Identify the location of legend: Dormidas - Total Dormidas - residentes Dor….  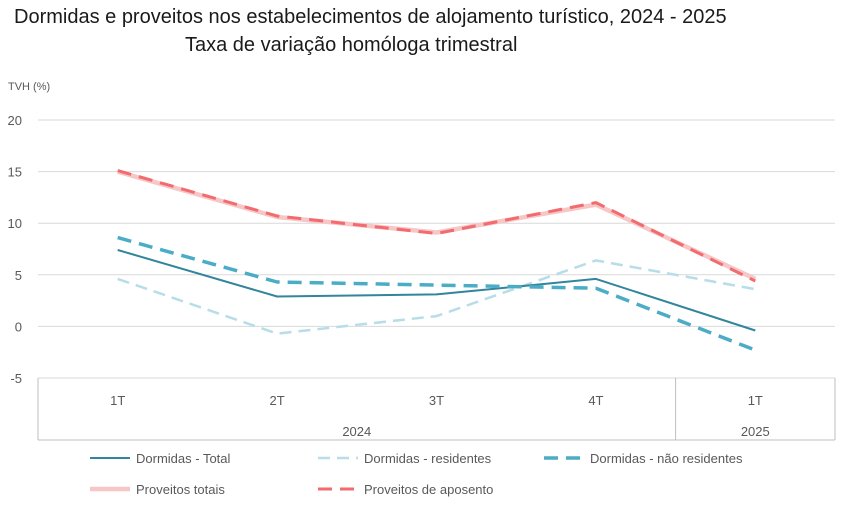
(416, 474).